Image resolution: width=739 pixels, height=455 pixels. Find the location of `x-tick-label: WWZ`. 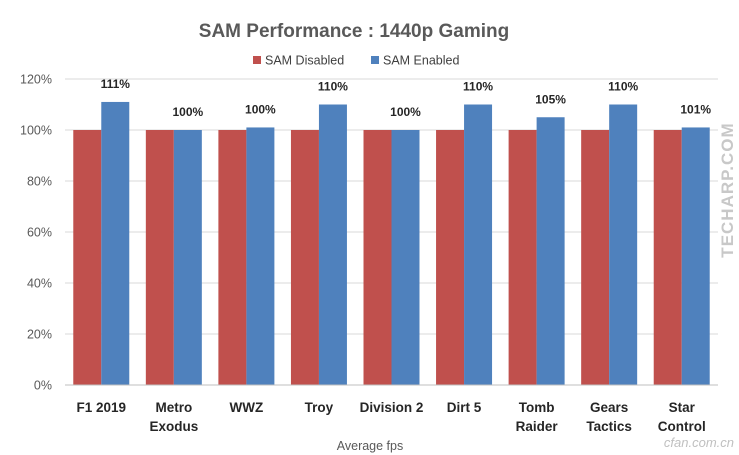

x-tick-label: WWZ is located at coordinates (247, 407).